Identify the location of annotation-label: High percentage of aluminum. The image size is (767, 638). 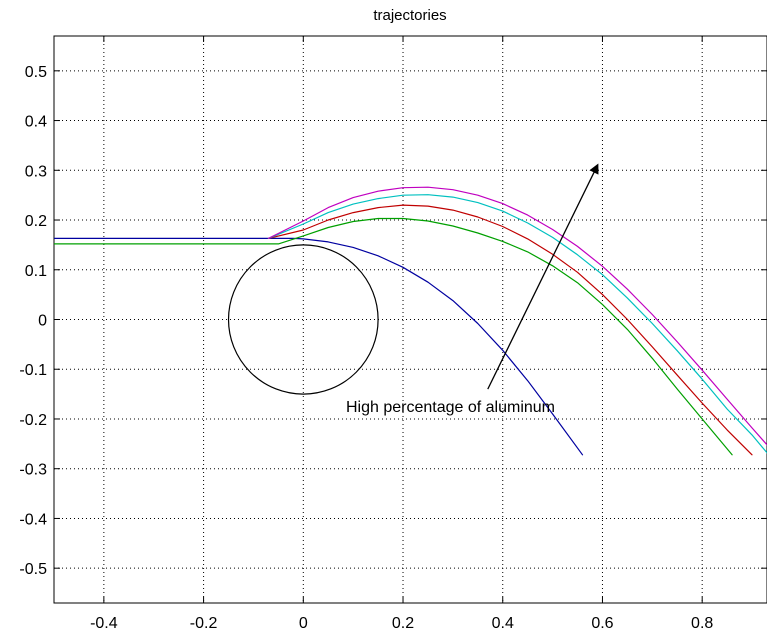
(450, 407).